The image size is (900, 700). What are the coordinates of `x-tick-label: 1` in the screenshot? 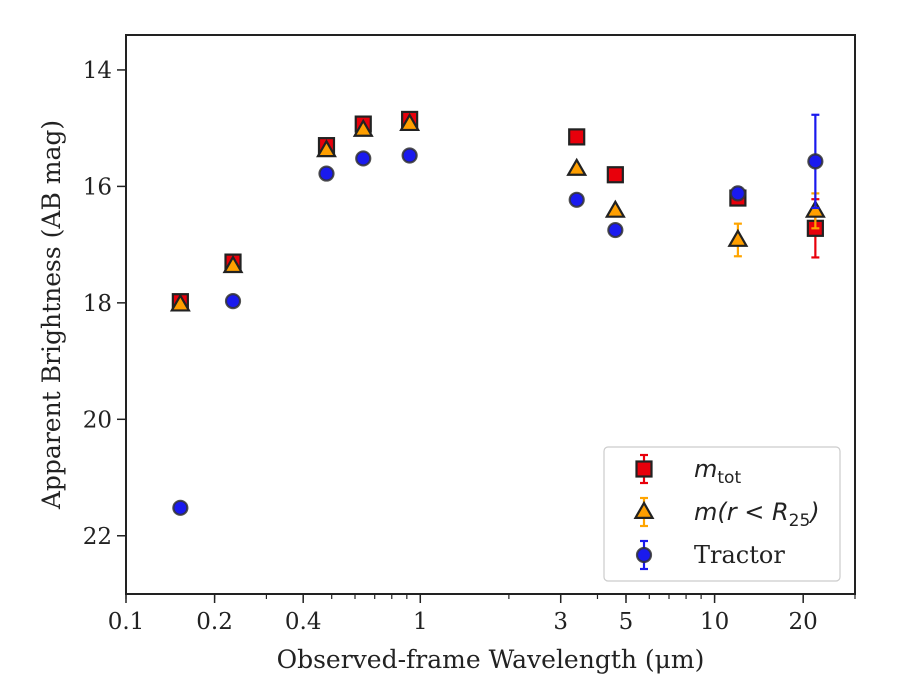 It's located at (420, 622).